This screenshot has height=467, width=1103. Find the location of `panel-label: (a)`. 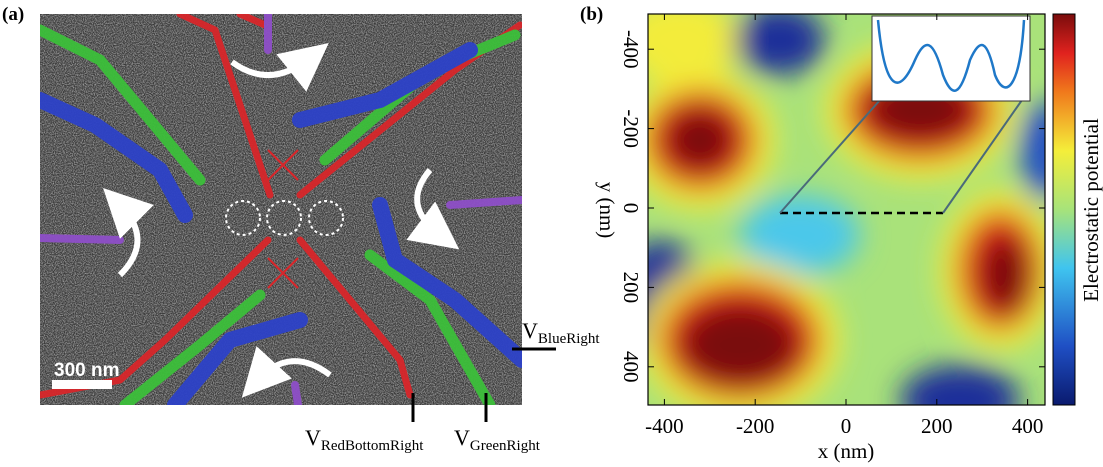

panel-label: (a) is located at coordinates (13, 14).